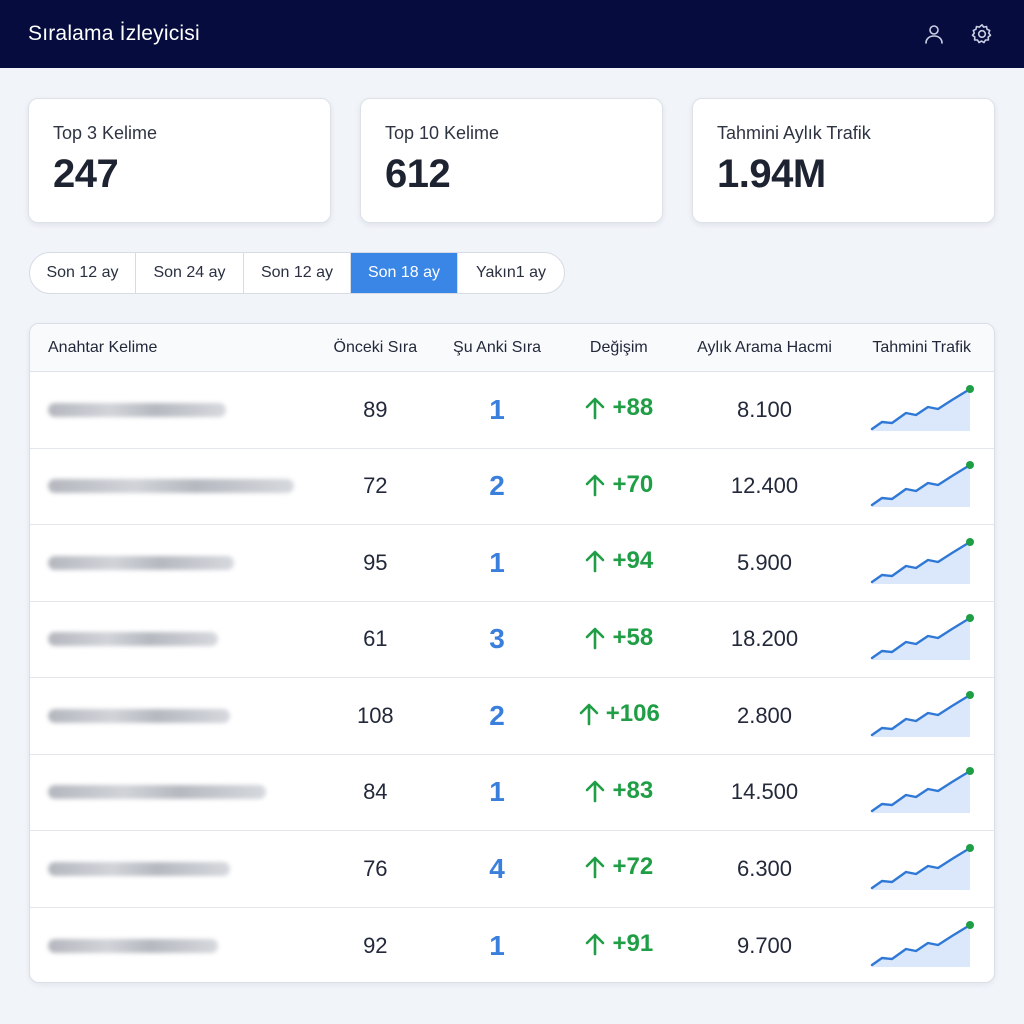 This screenshot has width=1024, height=1024. I want to click on range-tab-active: Son 18 ay, so click(404, 273).